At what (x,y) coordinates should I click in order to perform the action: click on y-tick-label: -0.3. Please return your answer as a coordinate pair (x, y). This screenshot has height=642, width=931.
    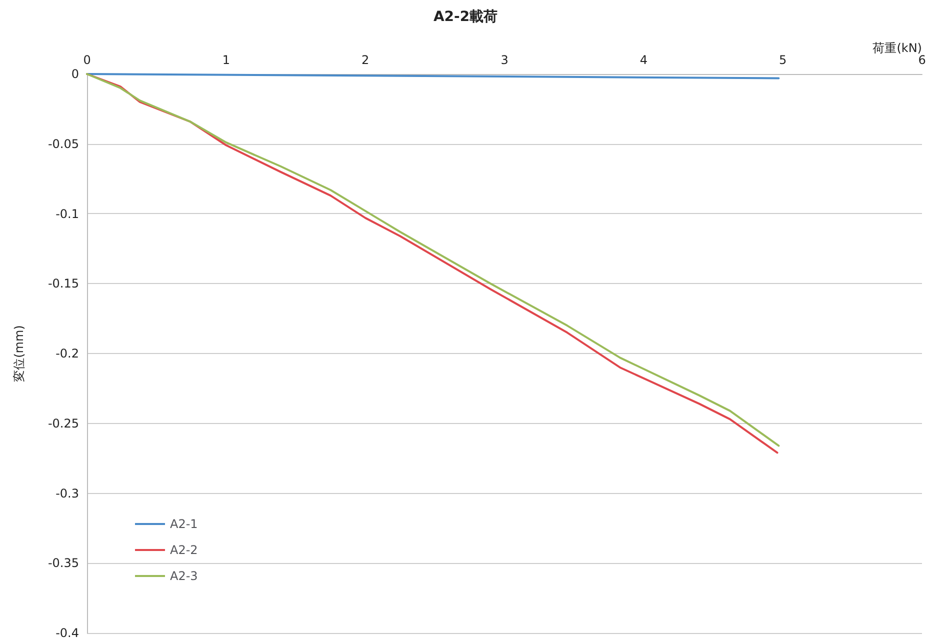
    Looking at the image, I should click on (67, 493).